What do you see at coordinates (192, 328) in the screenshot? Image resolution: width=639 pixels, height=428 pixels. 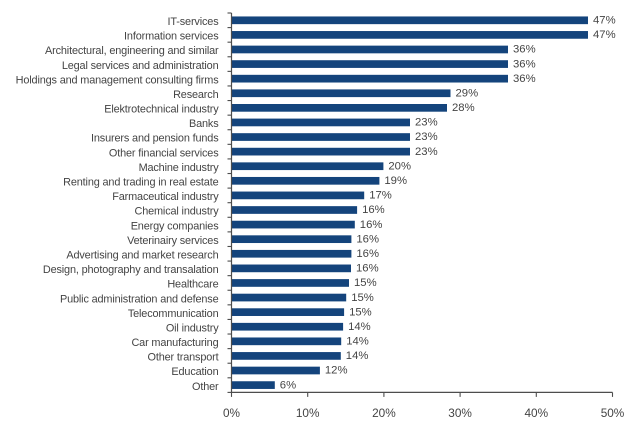 I see `svg-text: Oil industry` at bounding box center [192, 328].